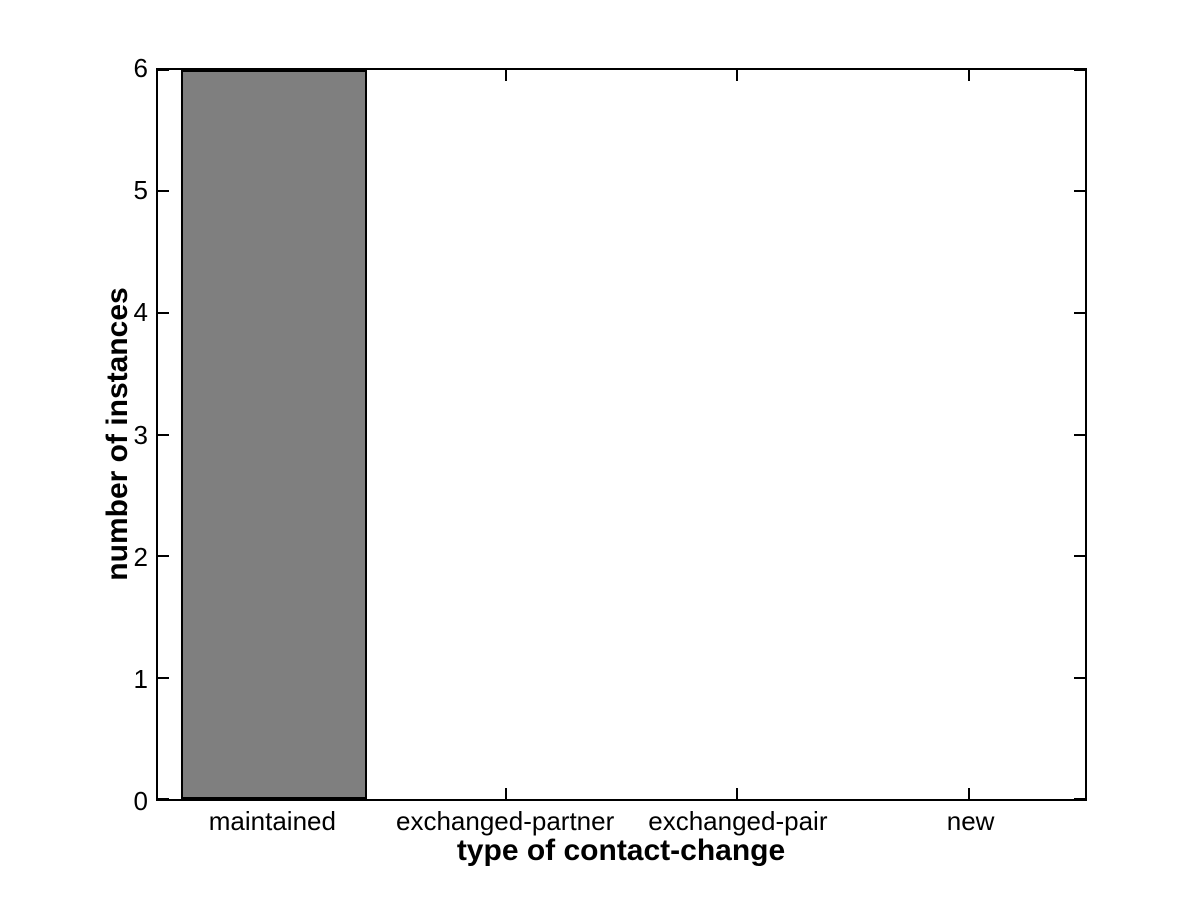  I want to click on y-tick-label-6: 6, so click(140, 68).